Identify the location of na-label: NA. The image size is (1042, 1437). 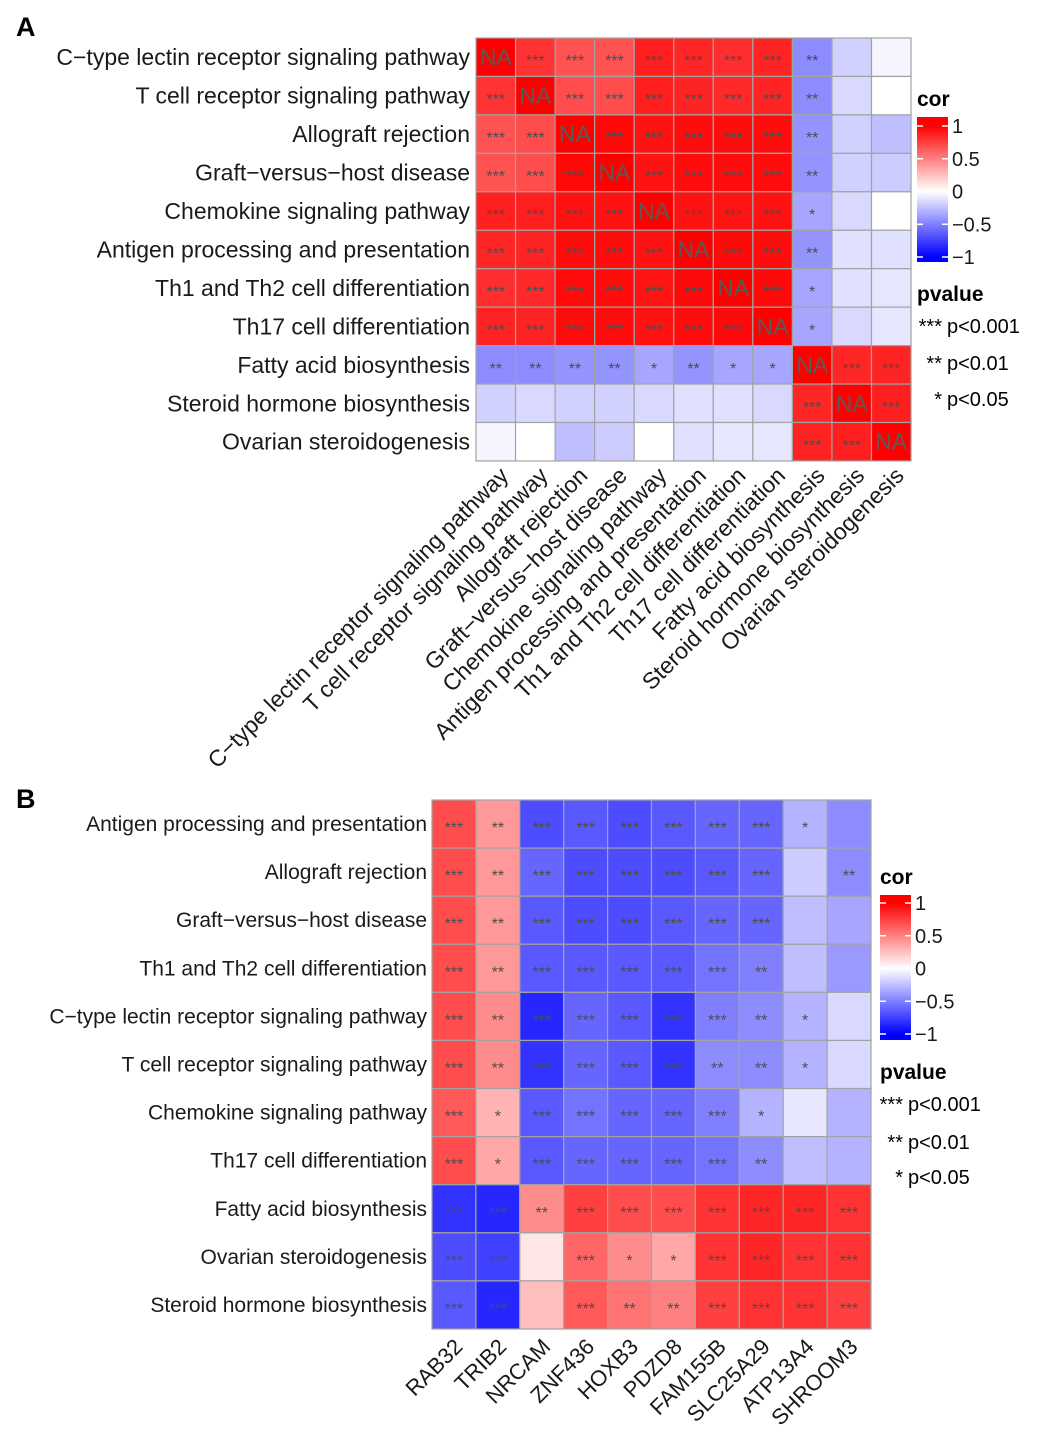
(575, 134).